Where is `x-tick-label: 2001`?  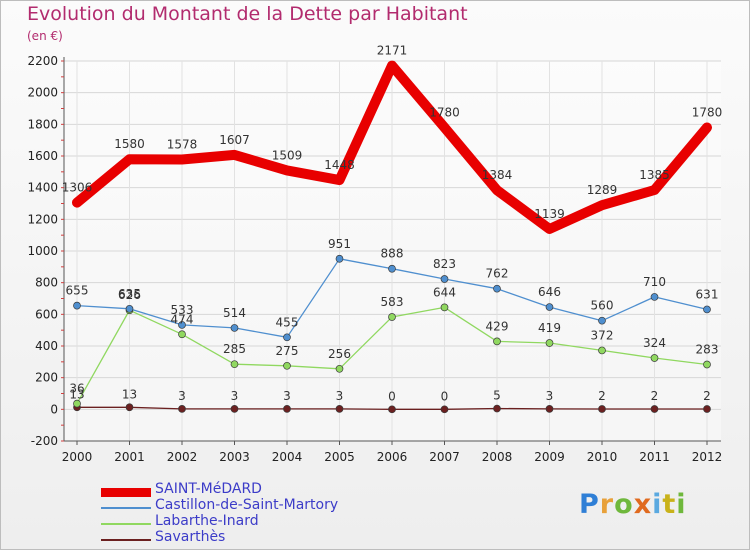 x-tick-label: 2001 is located at coordinates (129, 457).